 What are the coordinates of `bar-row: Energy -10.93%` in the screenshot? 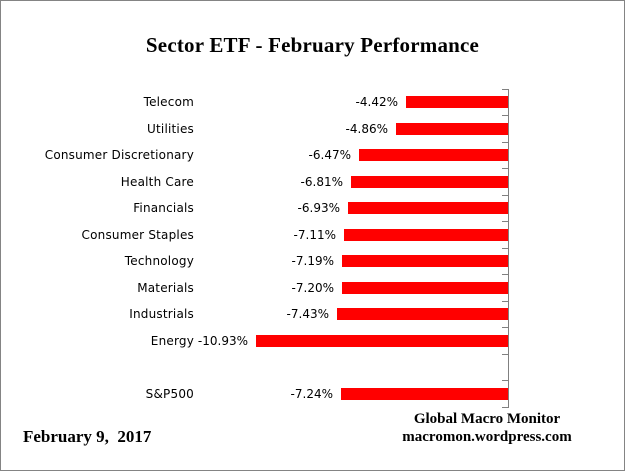 It's located at (254, 341).